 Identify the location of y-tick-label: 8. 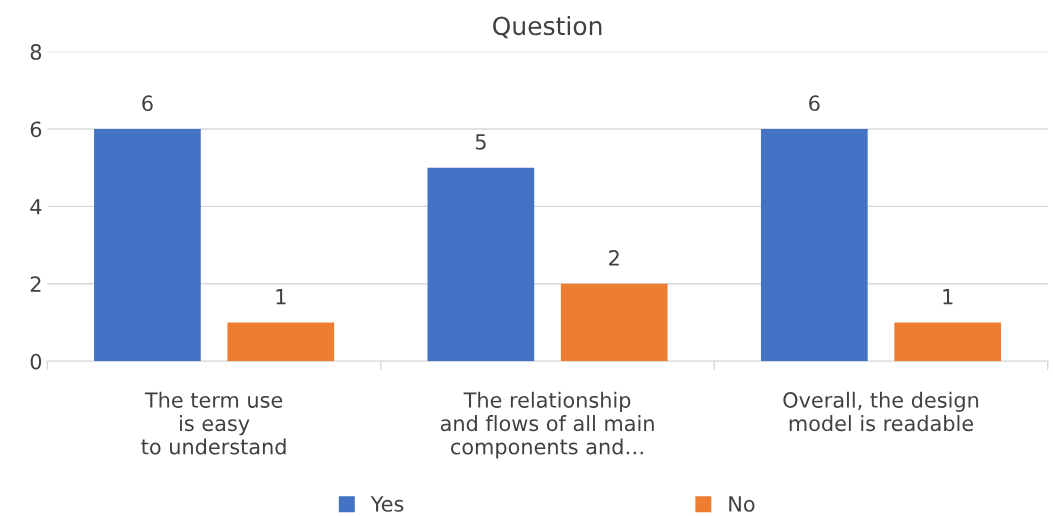
(36, 52).